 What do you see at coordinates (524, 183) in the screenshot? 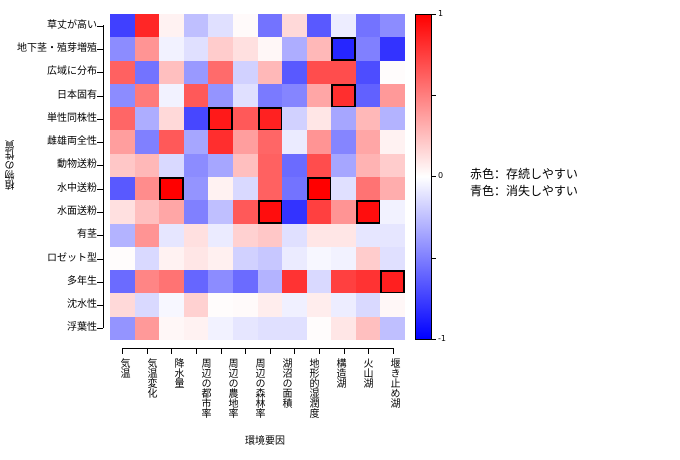
I see `legend: 赤色：存続しやすい 青色：消失しやすい` at bounding box center [524, 183].